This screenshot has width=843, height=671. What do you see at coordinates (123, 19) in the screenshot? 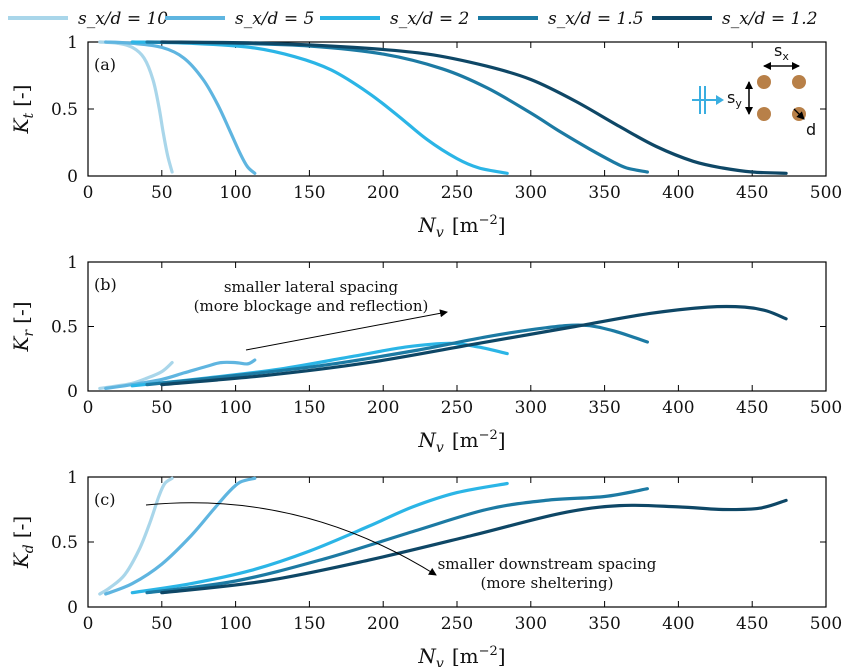
I see `legend-label: s_x/d = 10` at bounding box center [123, 19].